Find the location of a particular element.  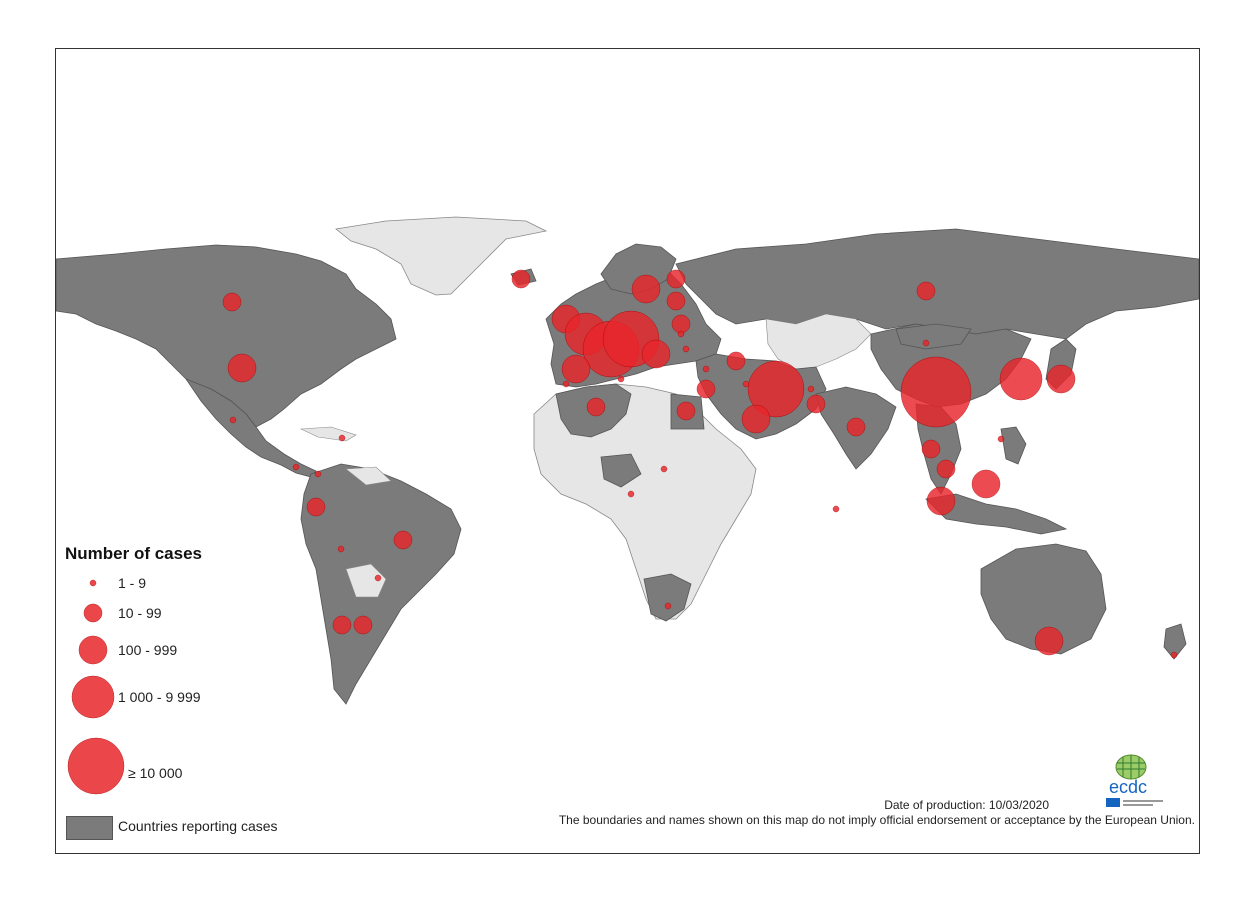

west-africa-reporting is located at coordinates (621, 470).